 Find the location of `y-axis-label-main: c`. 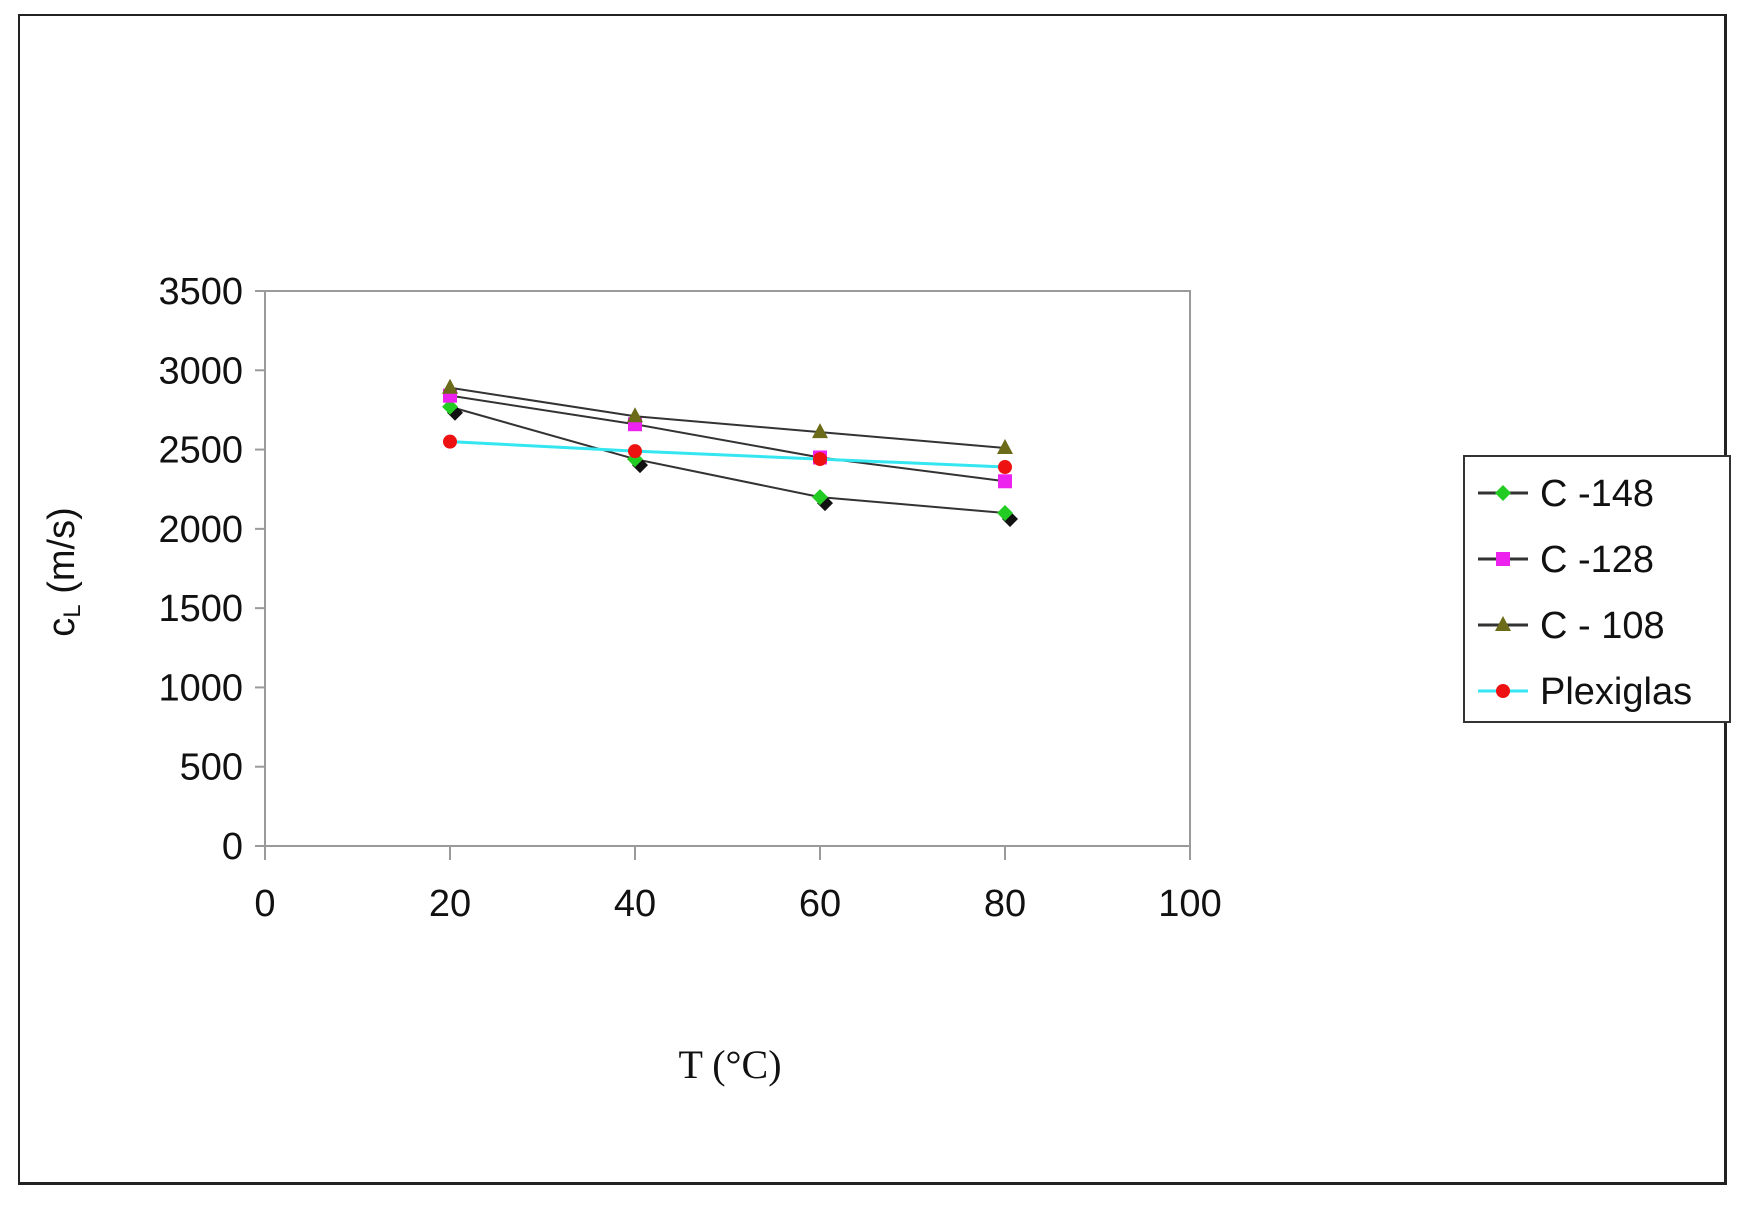

y-axis-label-main: c is located at coordinates (62, 627).